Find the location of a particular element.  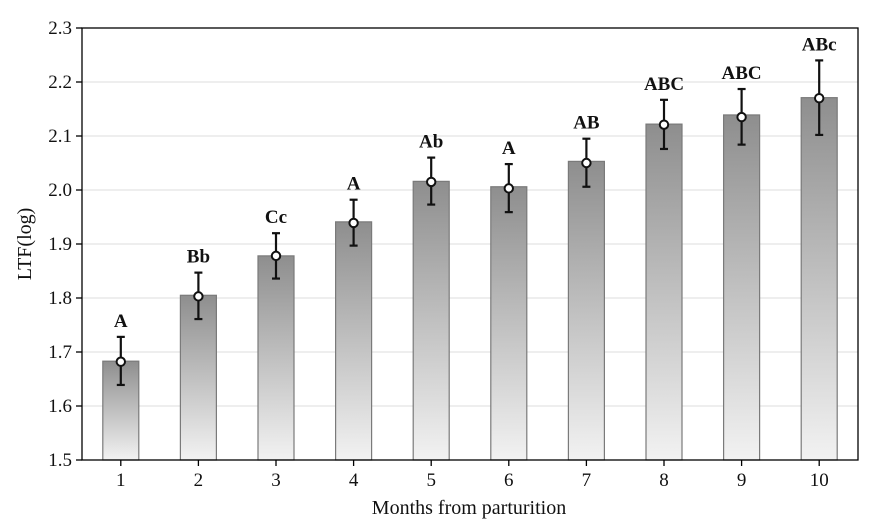

y-tick-label: 2.1 is located at coordinates (60, 136).